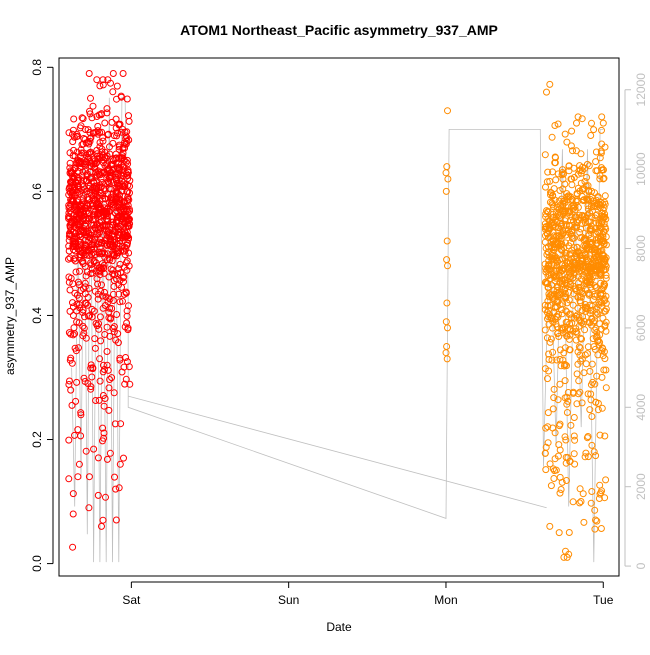 Image resolution: width=650 pixels, height=655 pixels. I want to click on secondary-y-tick-label: 2000, so click(641, 486).